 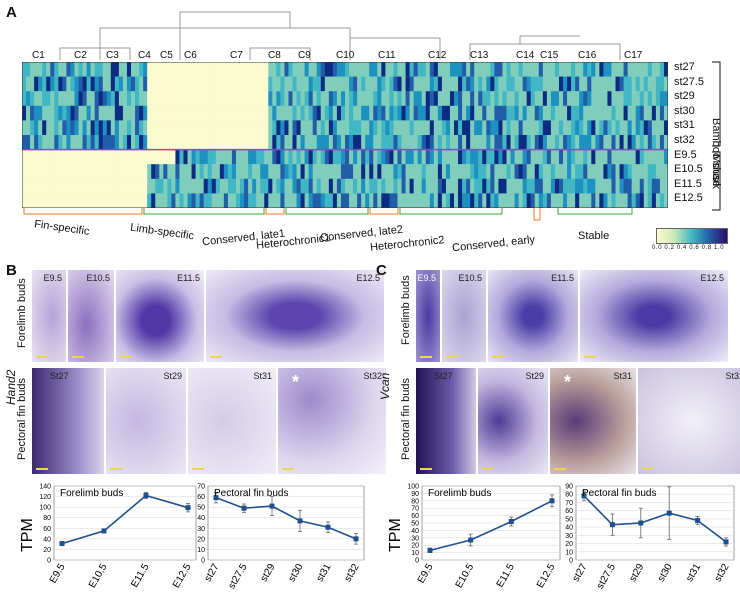 I want to click on x-tick-label: E10.5, so click(x=98, y=576).